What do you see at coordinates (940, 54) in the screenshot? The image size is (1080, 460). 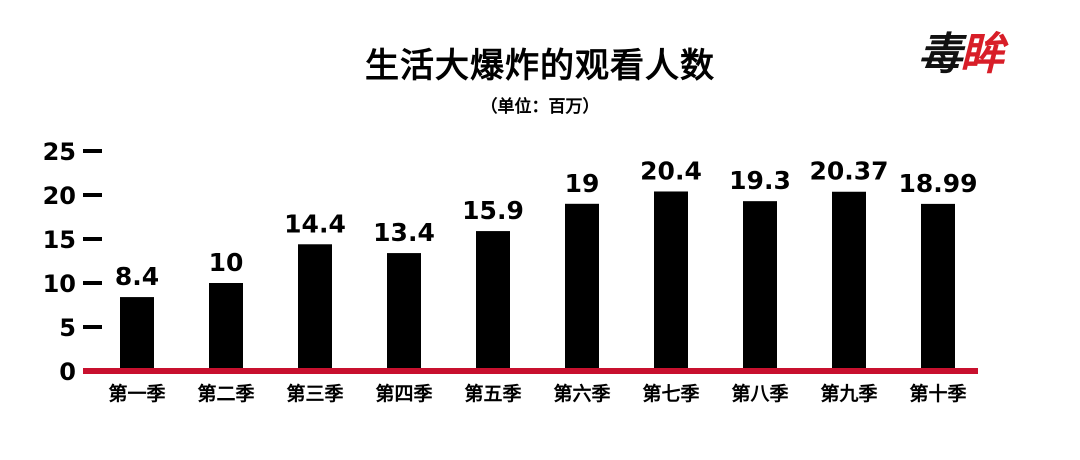 I see `brand-logo-char-1: 毒` at bounding box center [940, 54].